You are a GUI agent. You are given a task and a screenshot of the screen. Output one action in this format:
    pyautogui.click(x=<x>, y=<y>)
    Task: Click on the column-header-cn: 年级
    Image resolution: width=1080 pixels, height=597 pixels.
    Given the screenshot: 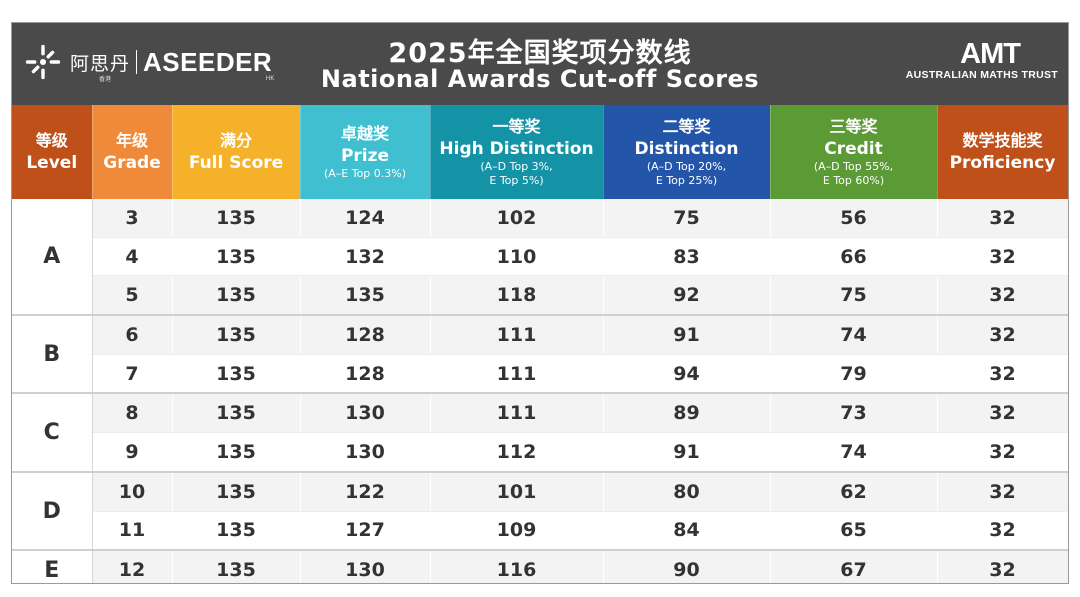 What is the action you would take?
    pyautogui.click(x=131, y=140)
    